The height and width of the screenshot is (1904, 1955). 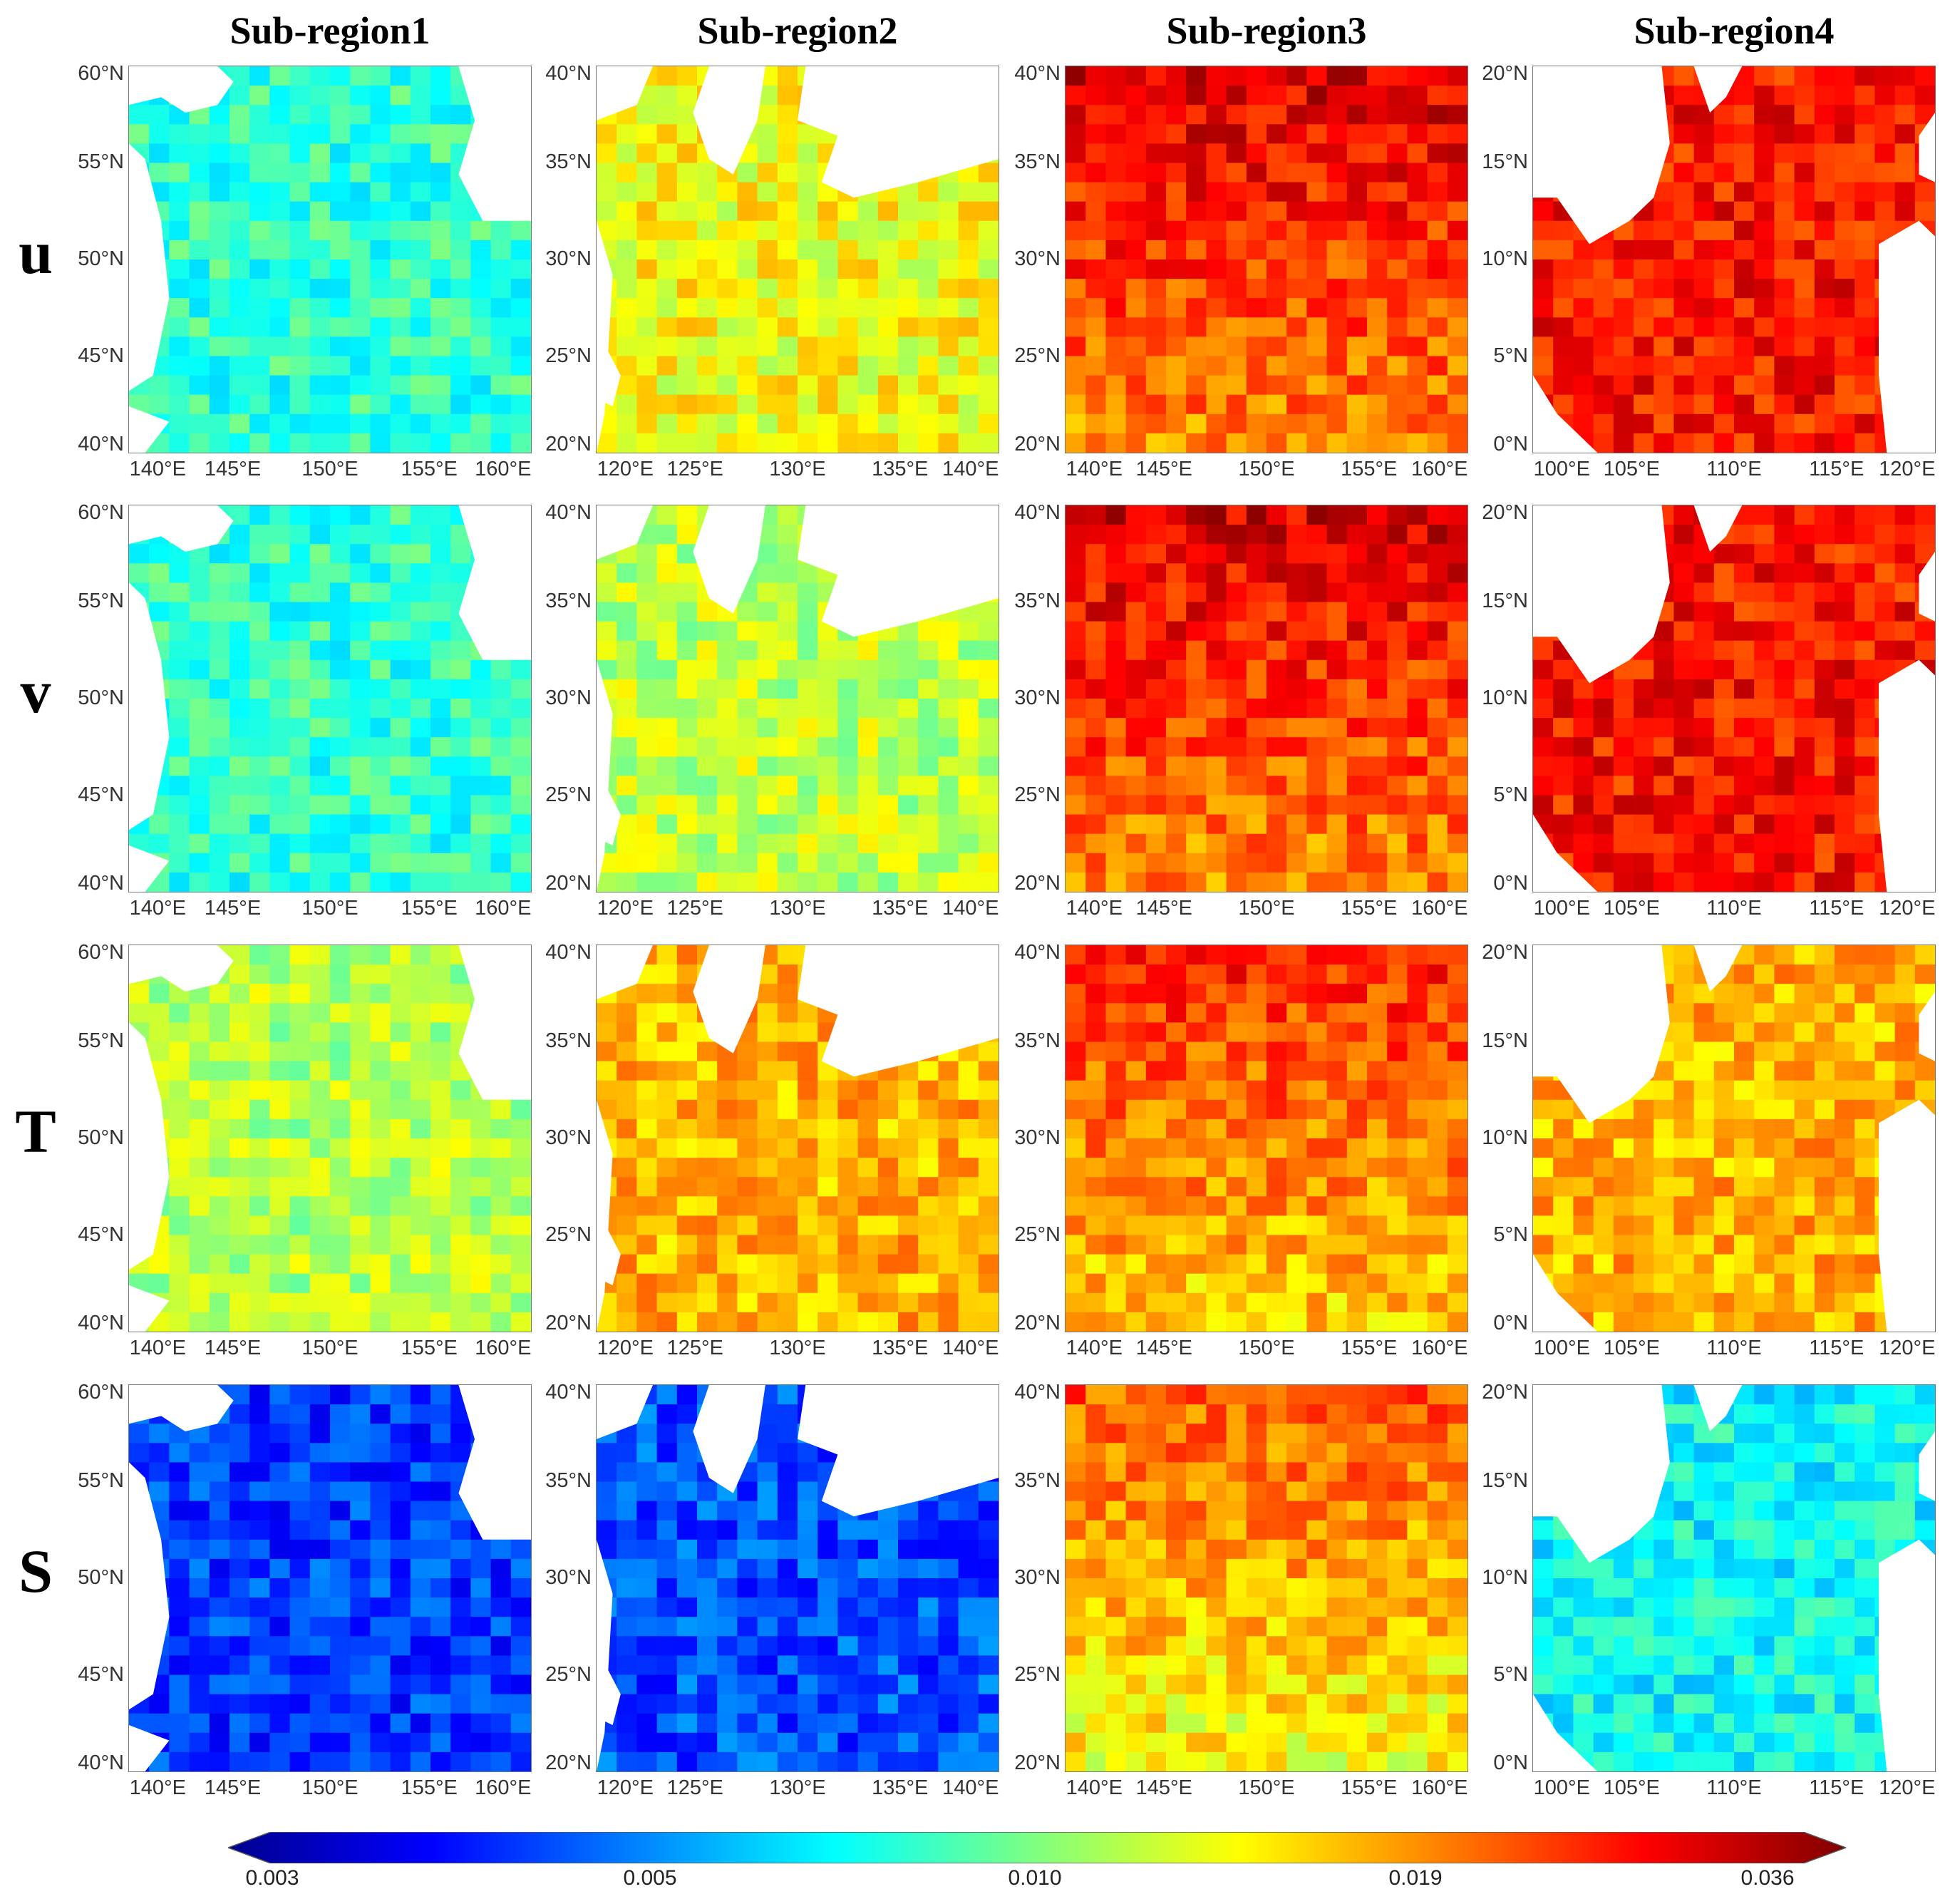 I want to click on map-v-subregion1, so click(x=330, y=698).